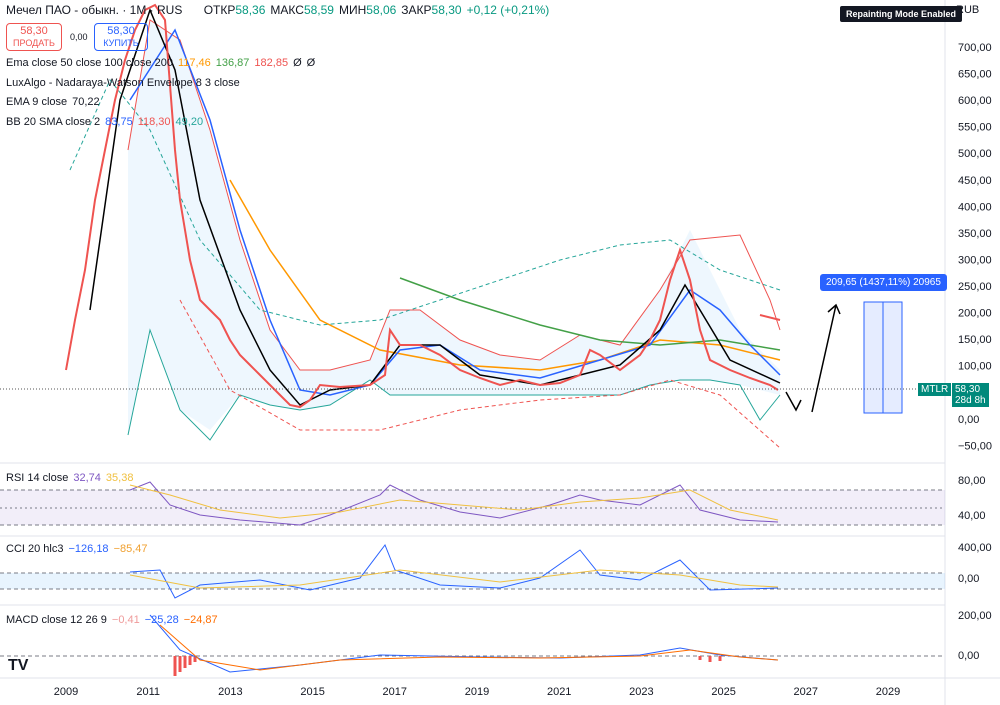 This screenshot has height=705, width=1000. I want to click on envelope-lower, so click(480, 374).